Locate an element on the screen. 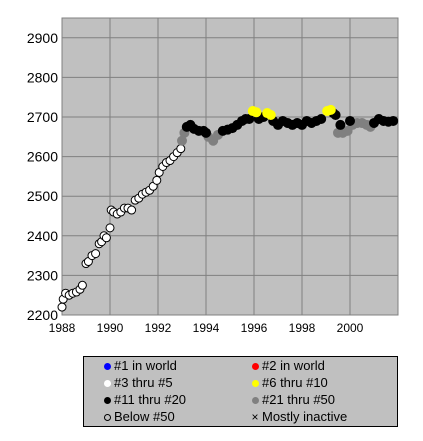 This screenshot has width=423, height=441. legend-item-rank-21-50: #21 thru #50 is located at coordinates (292, 400).